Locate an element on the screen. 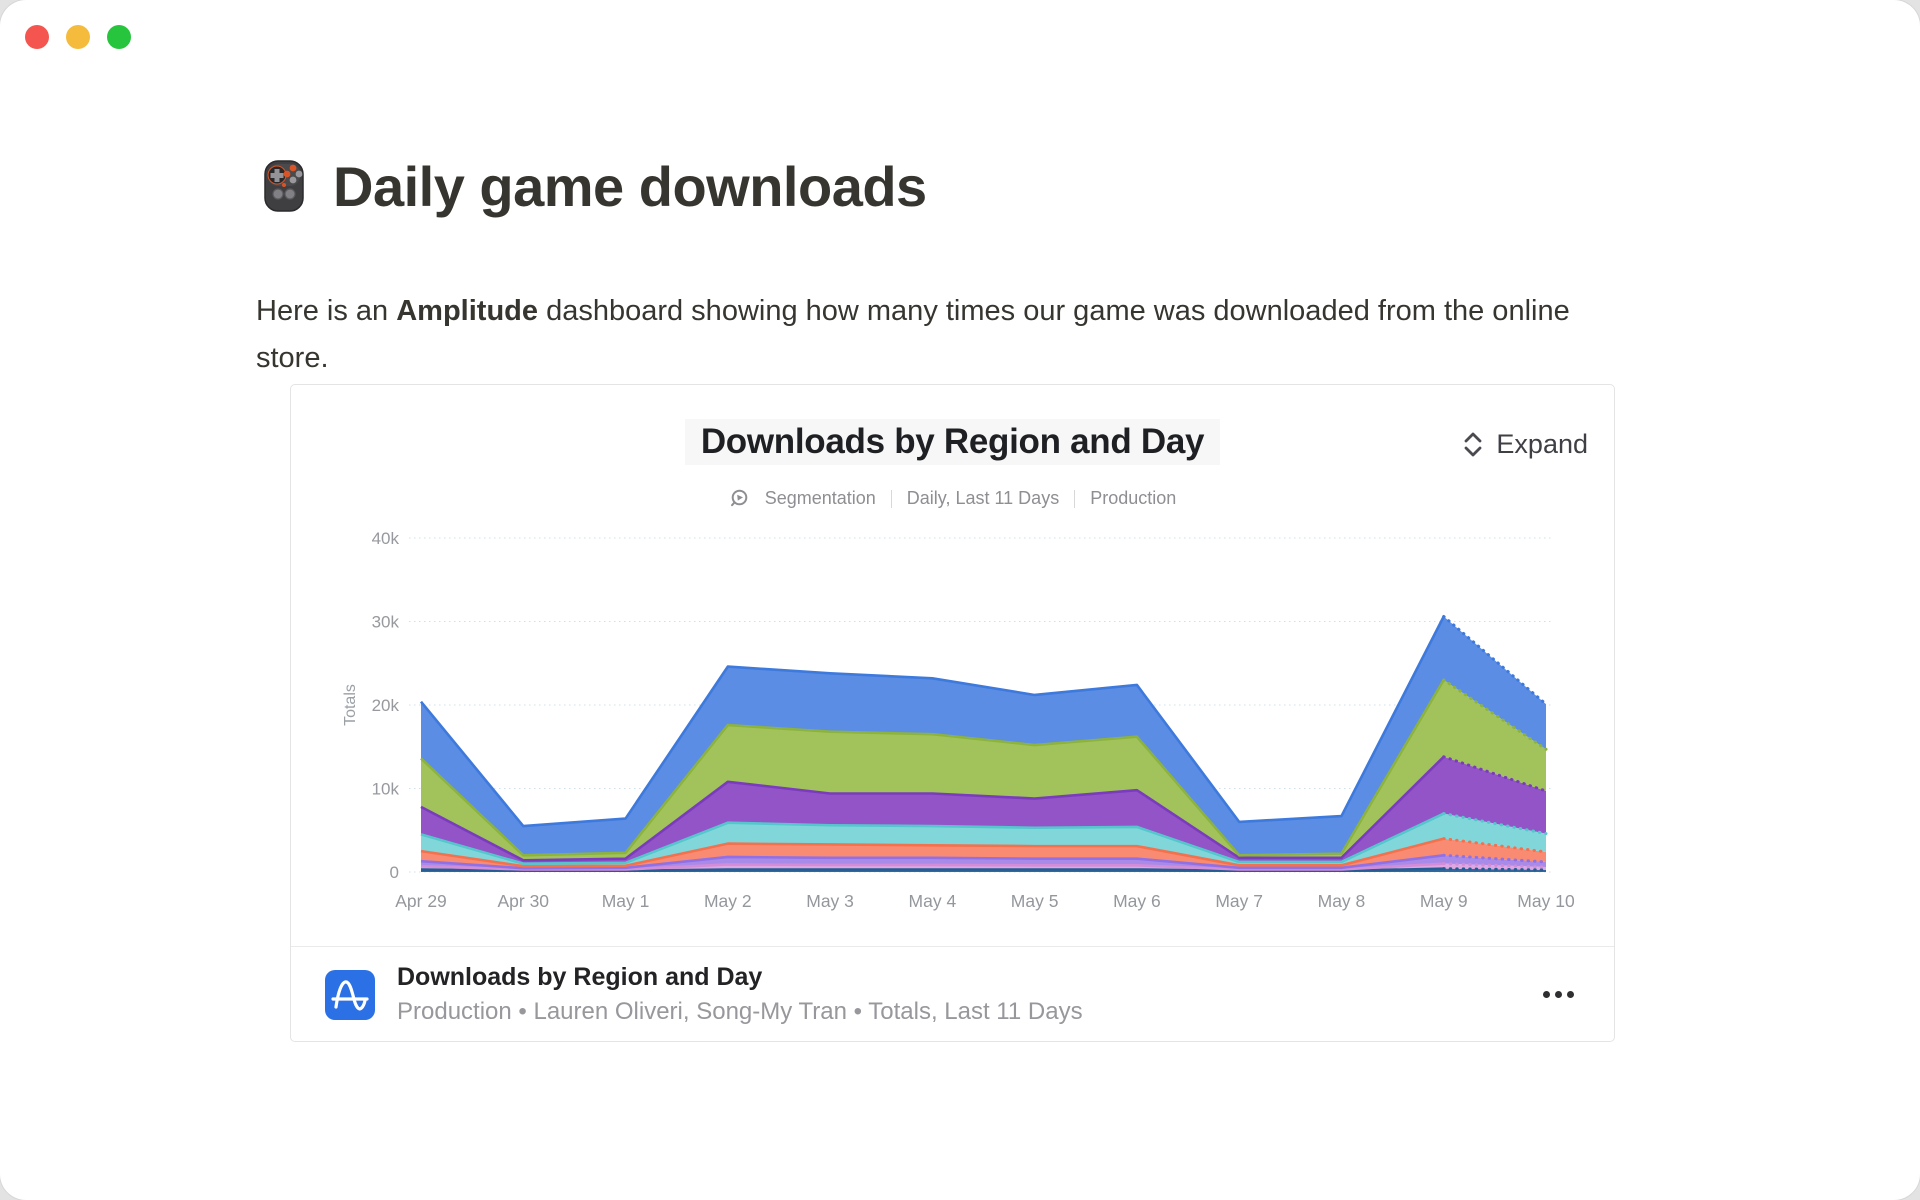  svg-text: 10k is located at coordinates (386, 789).